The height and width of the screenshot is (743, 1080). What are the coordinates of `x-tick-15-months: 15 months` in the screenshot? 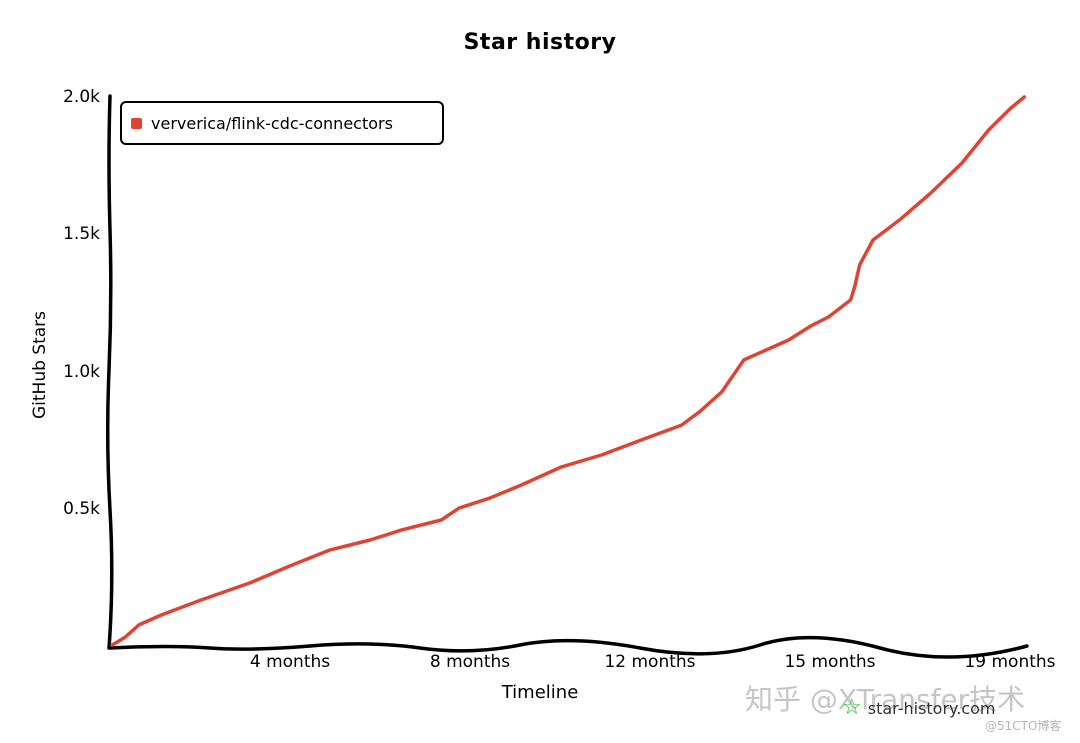 It's located at (830, 662).